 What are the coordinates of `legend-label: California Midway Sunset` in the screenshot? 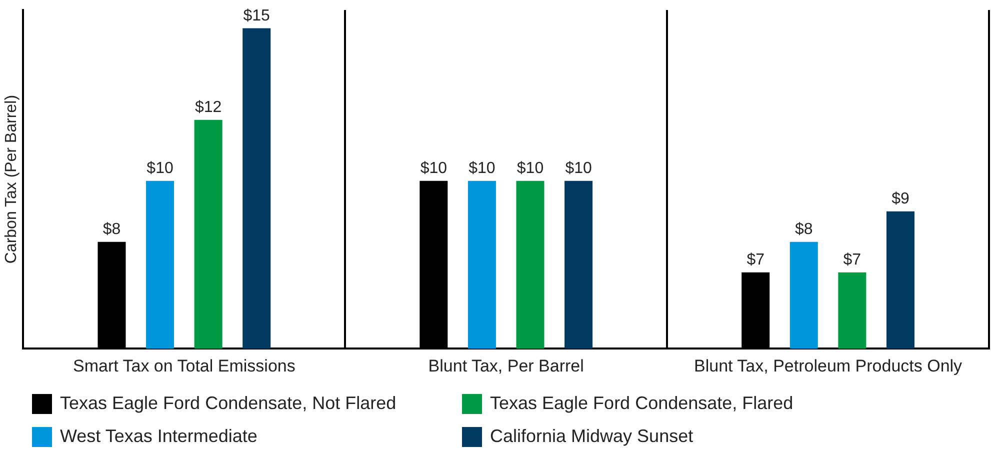 It's located at (592, 436).